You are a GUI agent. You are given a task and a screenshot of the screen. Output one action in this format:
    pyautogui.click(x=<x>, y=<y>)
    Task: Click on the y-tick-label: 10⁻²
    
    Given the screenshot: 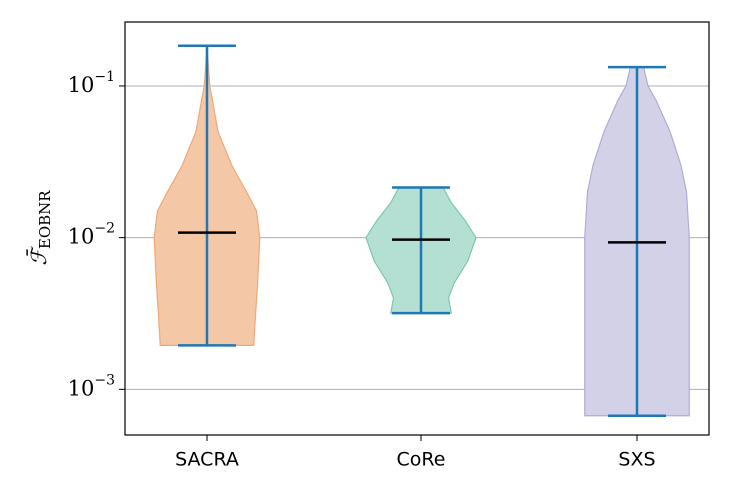 What is the action you would take?
    pyautogui.click(x=91, y=235)
    